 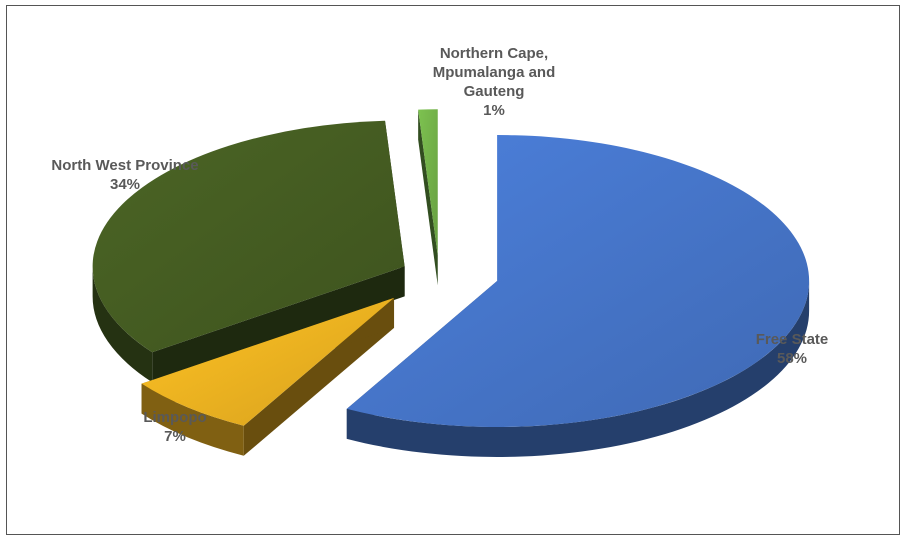 I want to click on pie-slice-limpopo, so click(x=268, y=376).